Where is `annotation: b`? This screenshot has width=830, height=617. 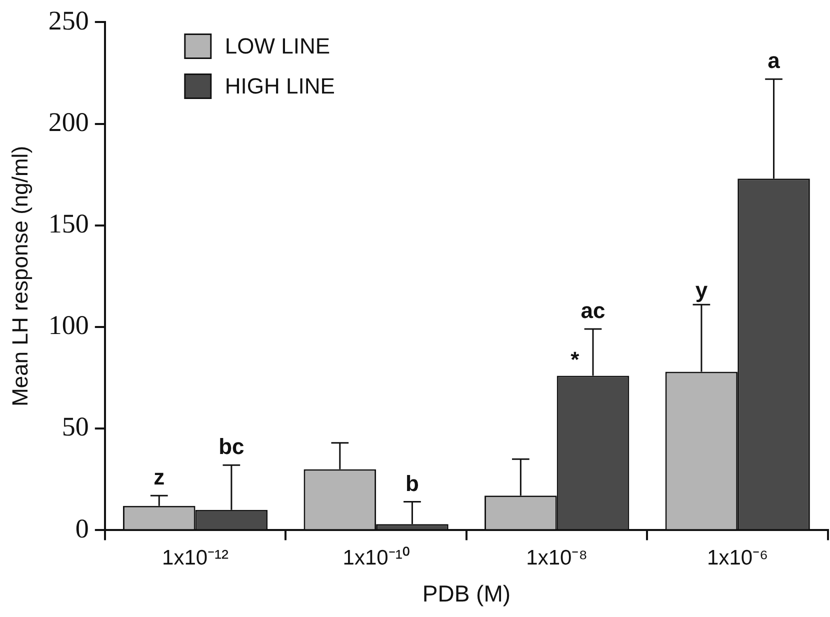
annotation: b is located at coordinates (412, 483).